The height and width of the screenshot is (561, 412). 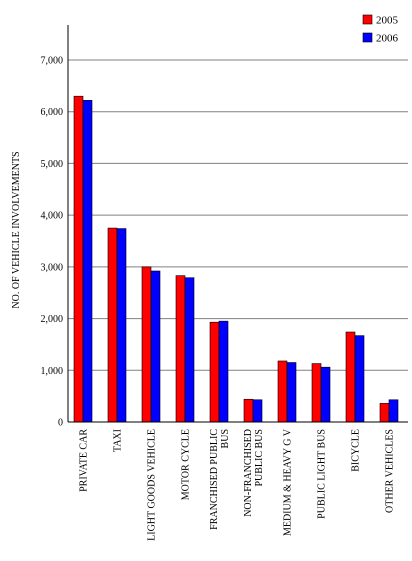 I want to click on category-label: FRANCHISED PUBLICBUS, so click(x=220, y=479).